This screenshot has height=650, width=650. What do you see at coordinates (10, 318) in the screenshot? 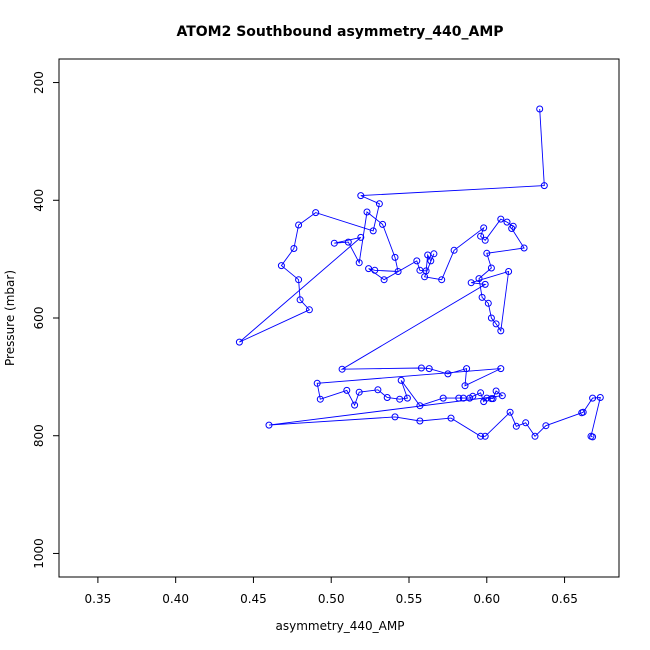
I see `y-axis-label: Pressure (mbar)` at bounding box center [10, 318].